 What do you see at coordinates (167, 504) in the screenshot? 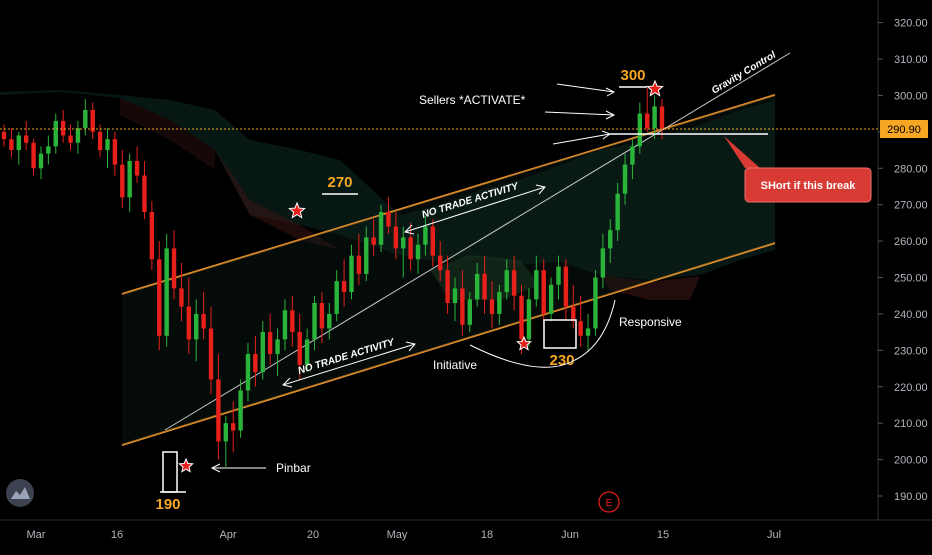
I see `level-190-label: 190` at bounding box center [167, 504].